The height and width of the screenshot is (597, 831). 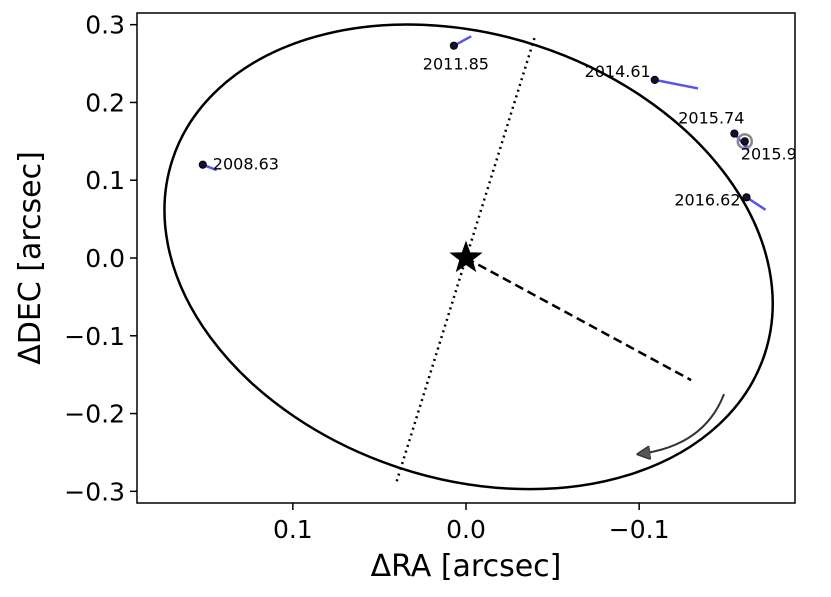 I want to click on star-icon, so click(x=466, y=256).